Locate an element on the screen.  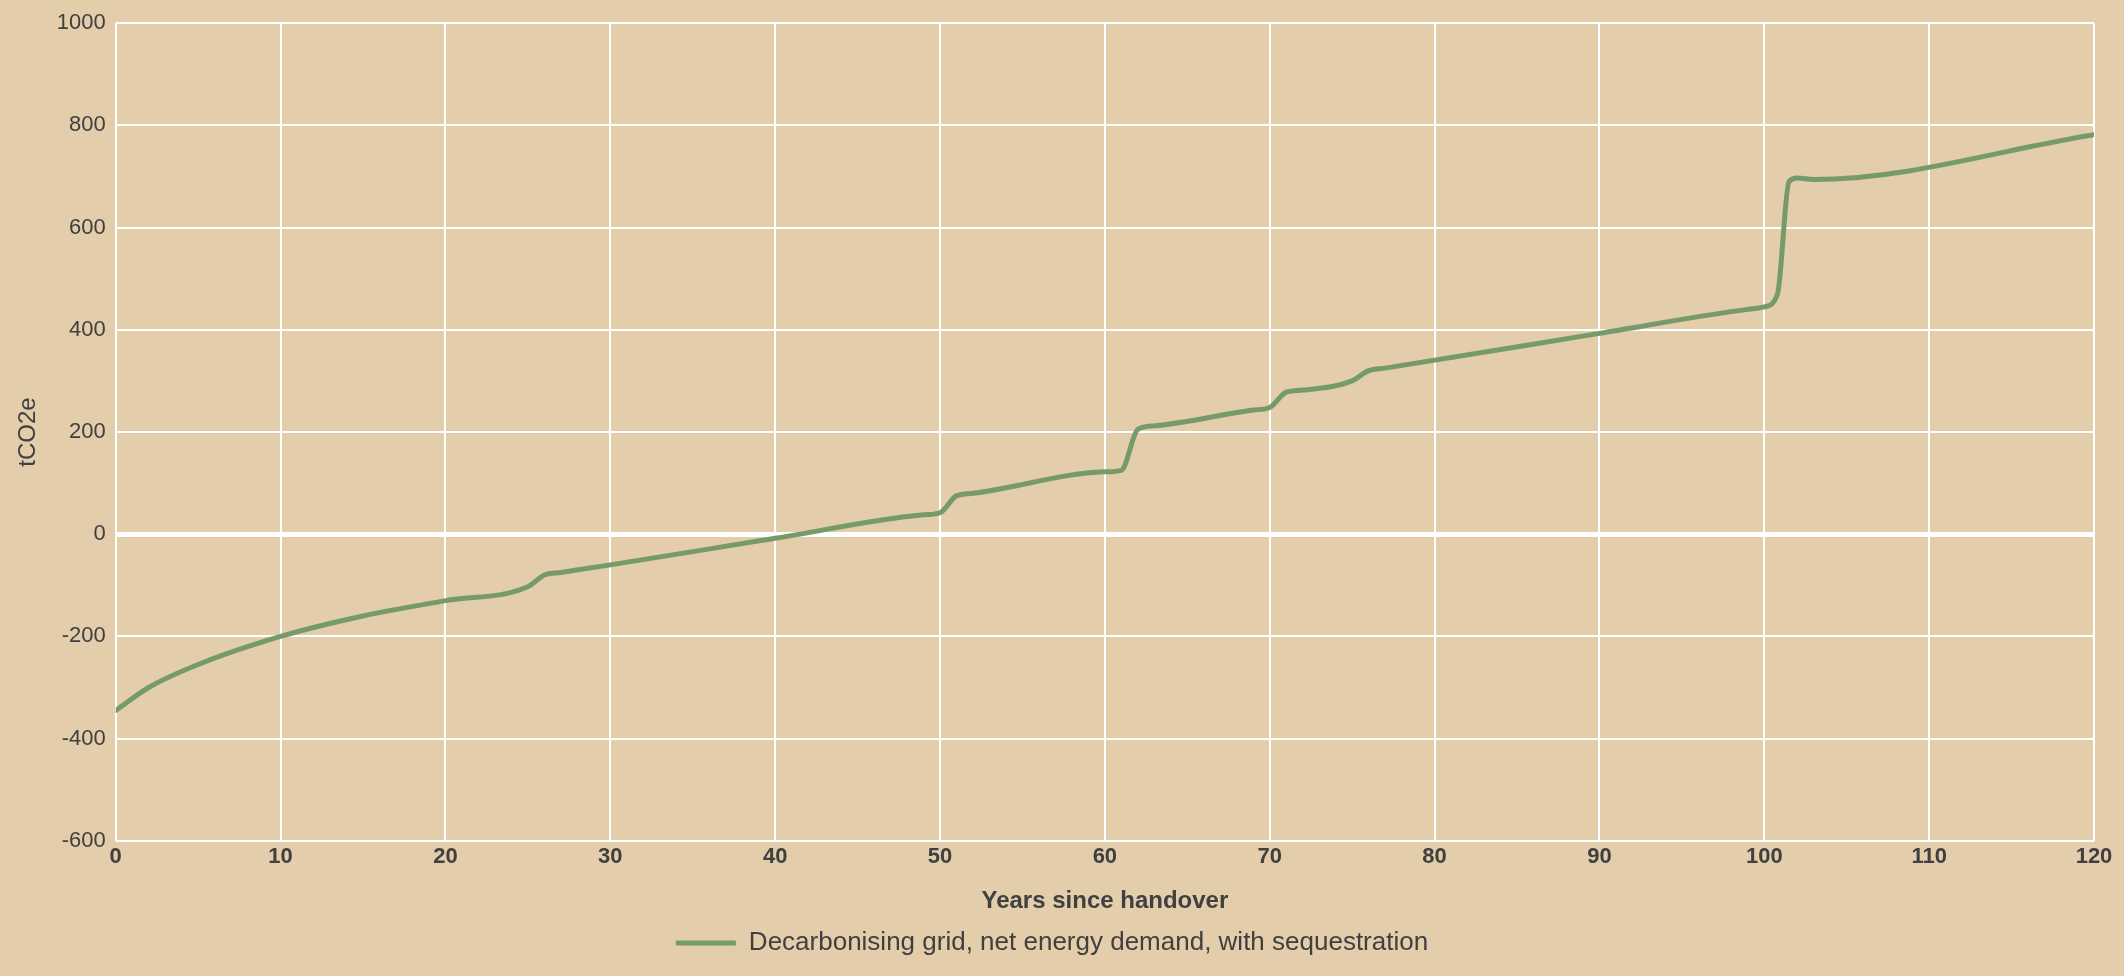
y-tick-label: 1000 is located at coordinates (81, 22).